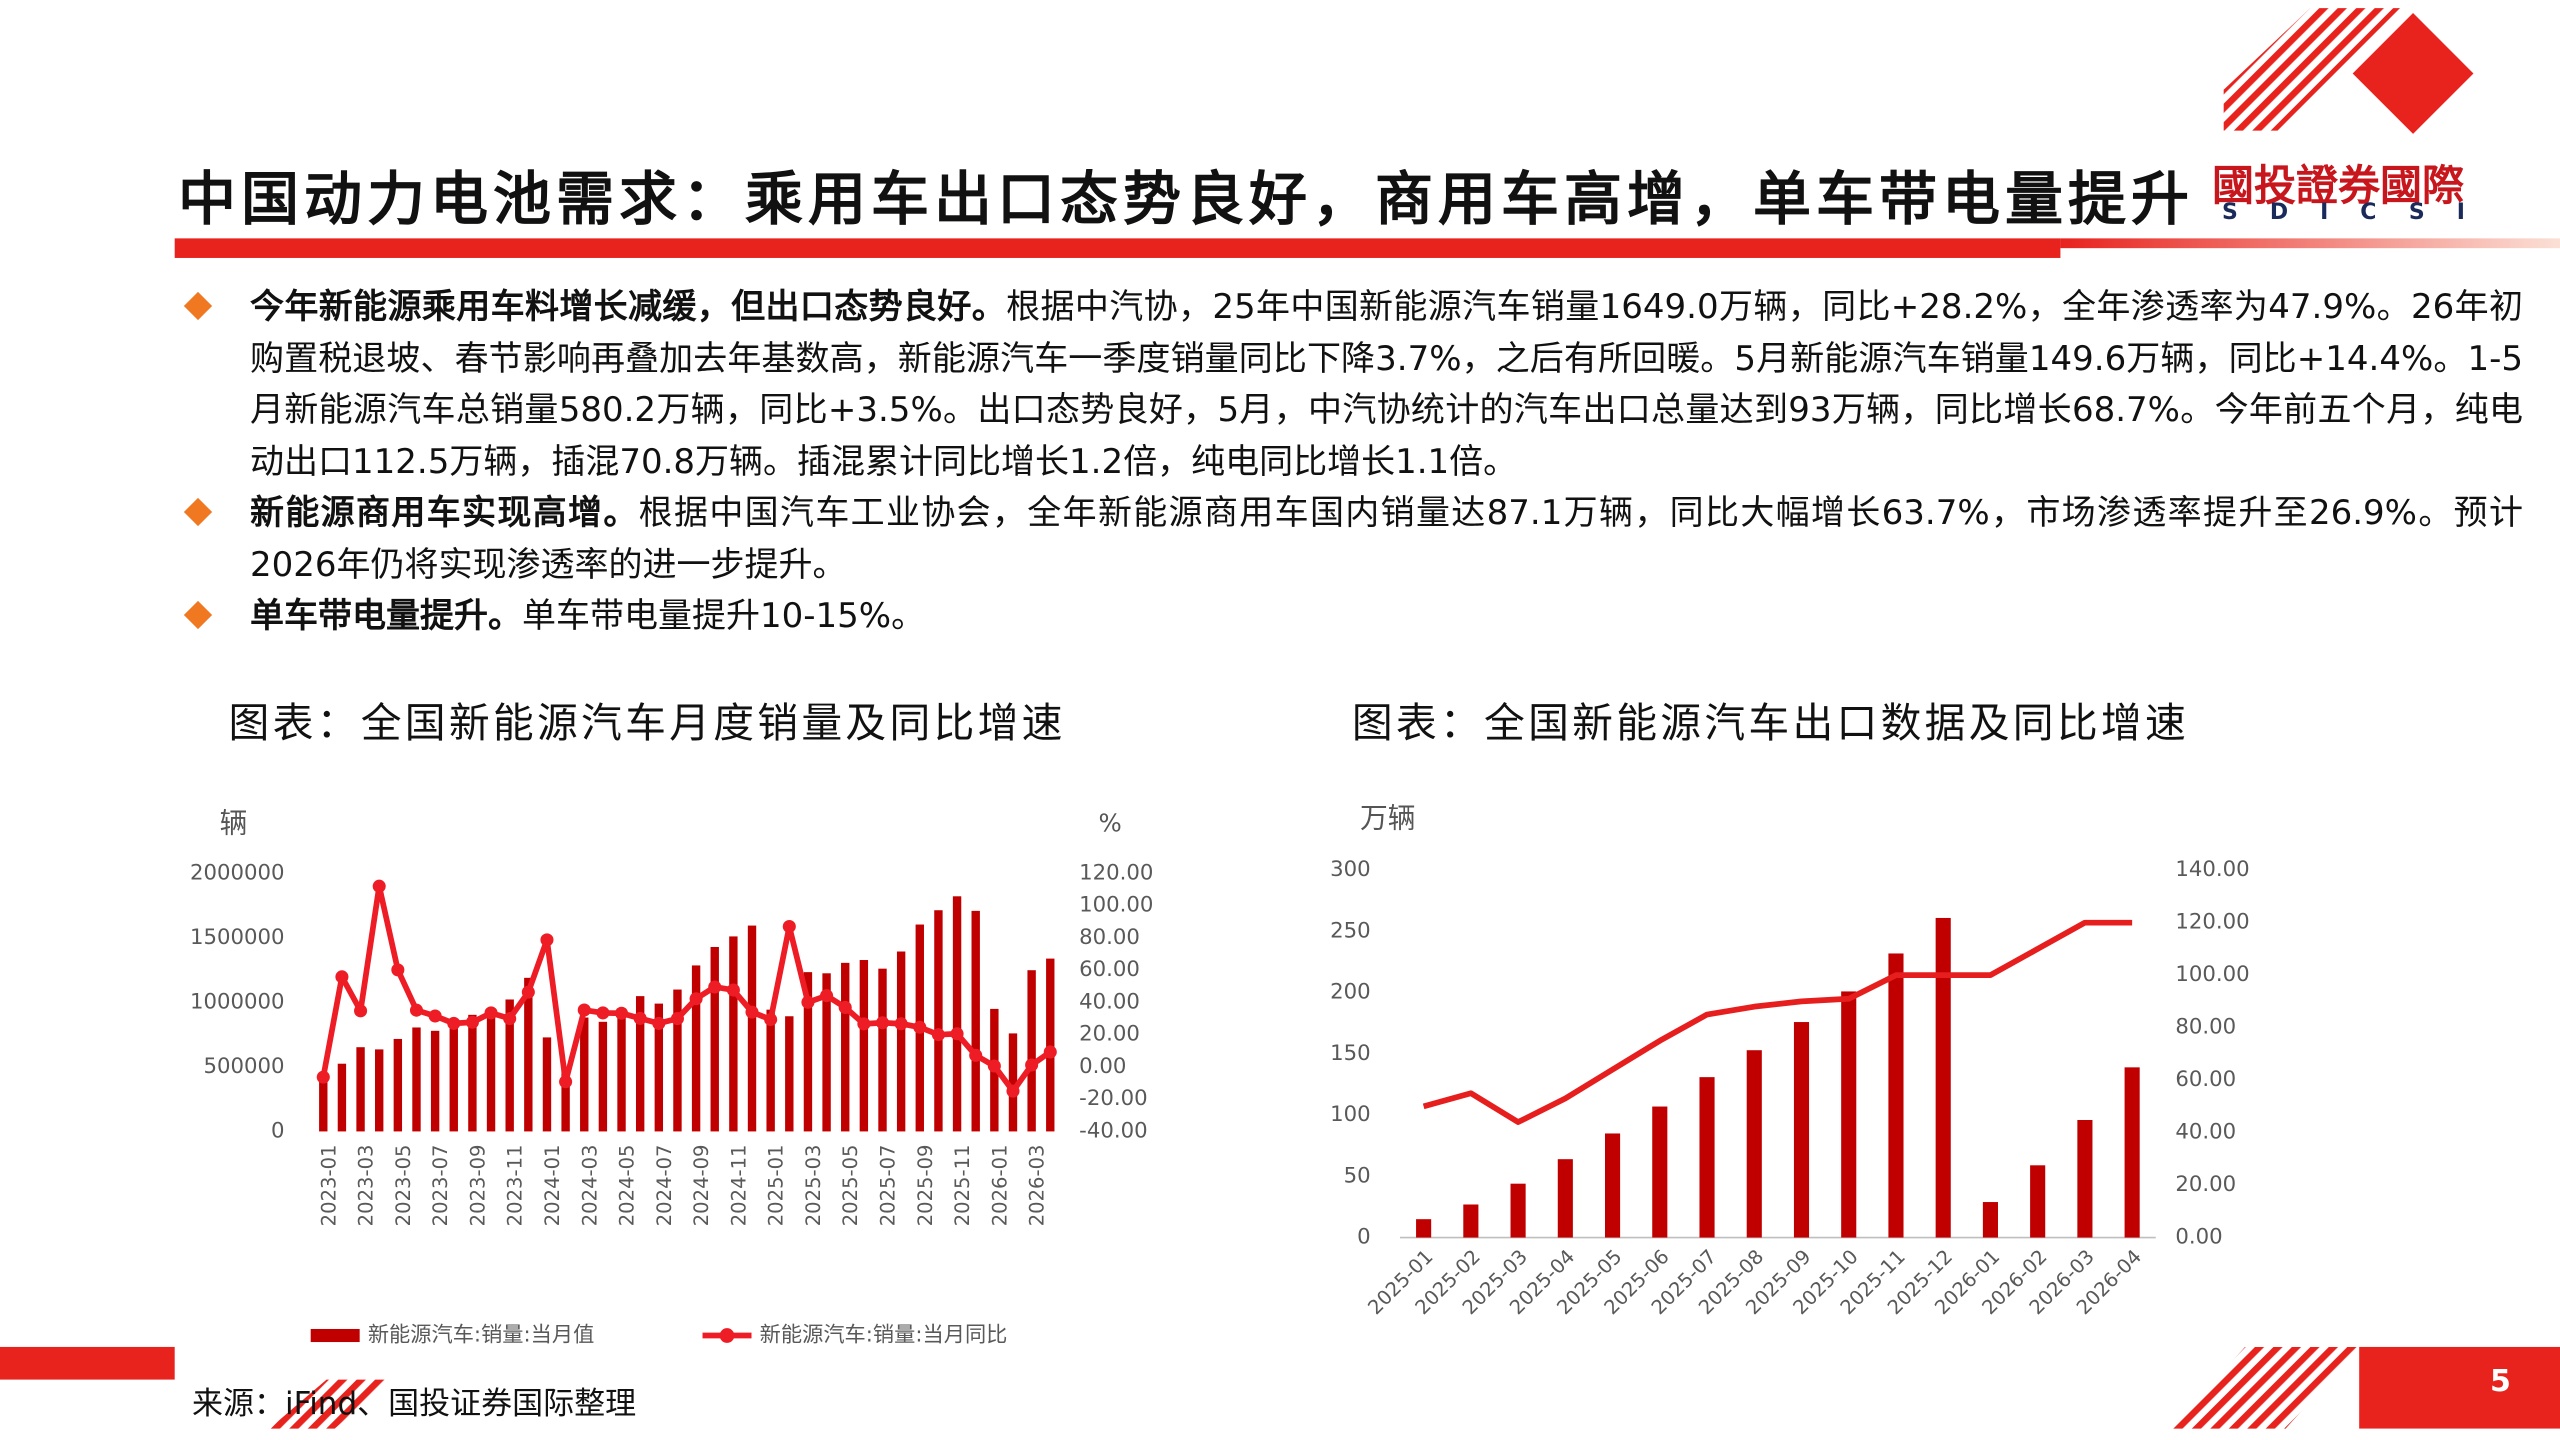 The image size is (2560, 1440). What do you see at coordinates (701, 1185) in the screenshot?
I see `x-tick-label: 2024-09` at bounding box center [701, 1185].